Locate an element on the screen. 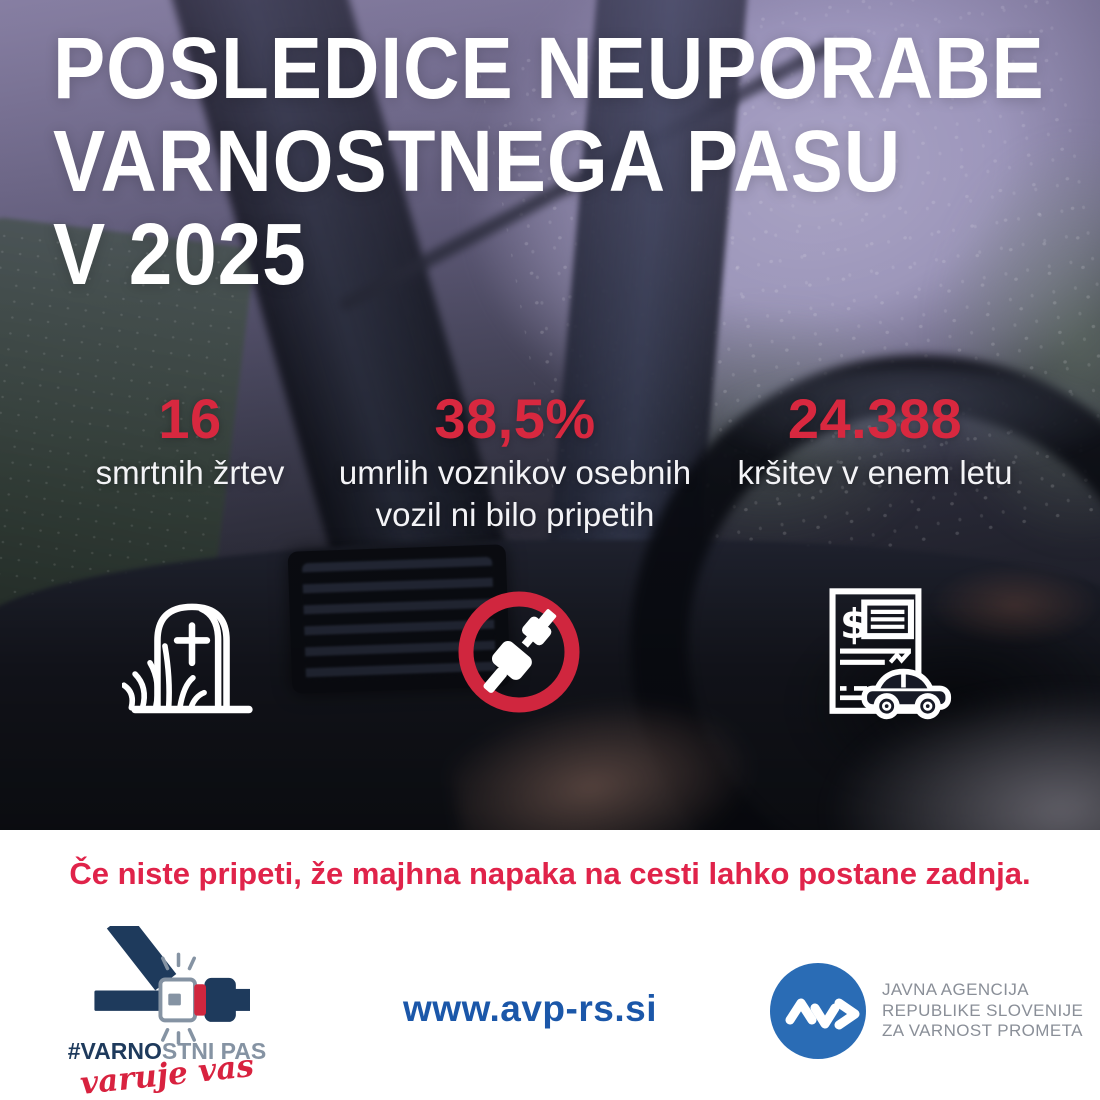 The width and height of the screenshot is (1100, 1100). stat-violations-label: kršitev v enem letu is located at coordinates (875, 472).